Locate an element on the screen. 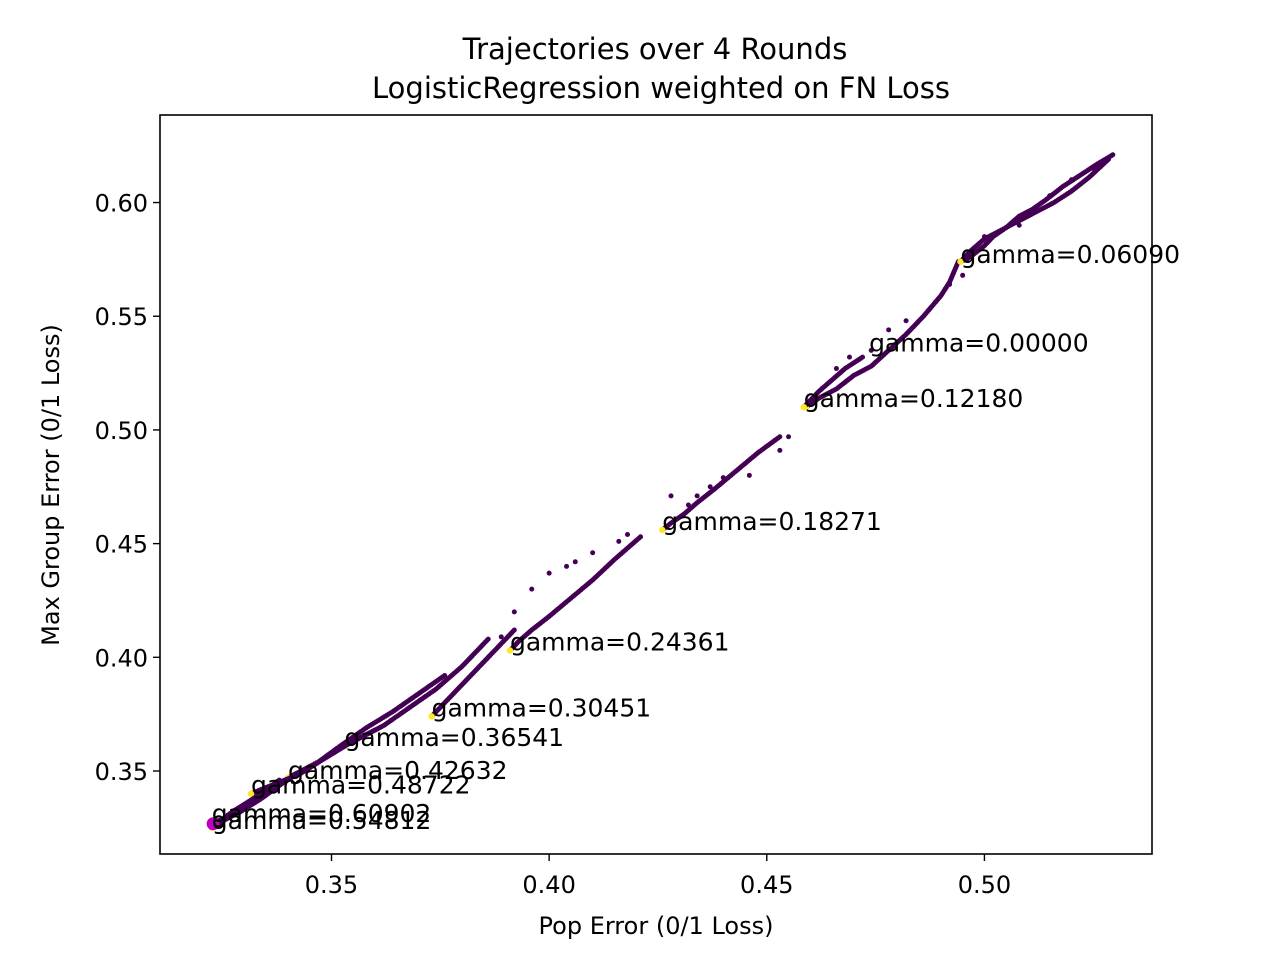 The image size is (1280, 960). y-tick-label: 0.50 is located at coordinates (121, 431).